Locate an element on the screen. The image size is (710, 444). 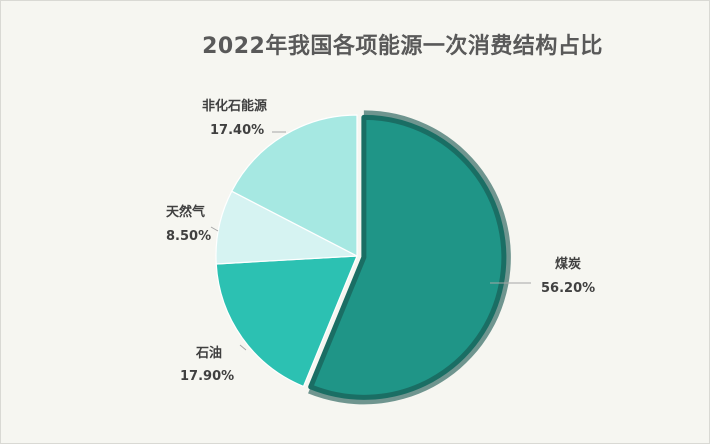
slice-label-name-1: 石油 is located at coordinates (208, 353).